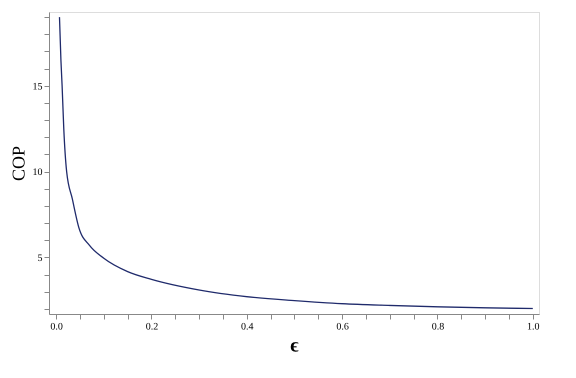 The image size is (576, 378). I want to click on x-tick-label: 0.8, so click(438, 327).